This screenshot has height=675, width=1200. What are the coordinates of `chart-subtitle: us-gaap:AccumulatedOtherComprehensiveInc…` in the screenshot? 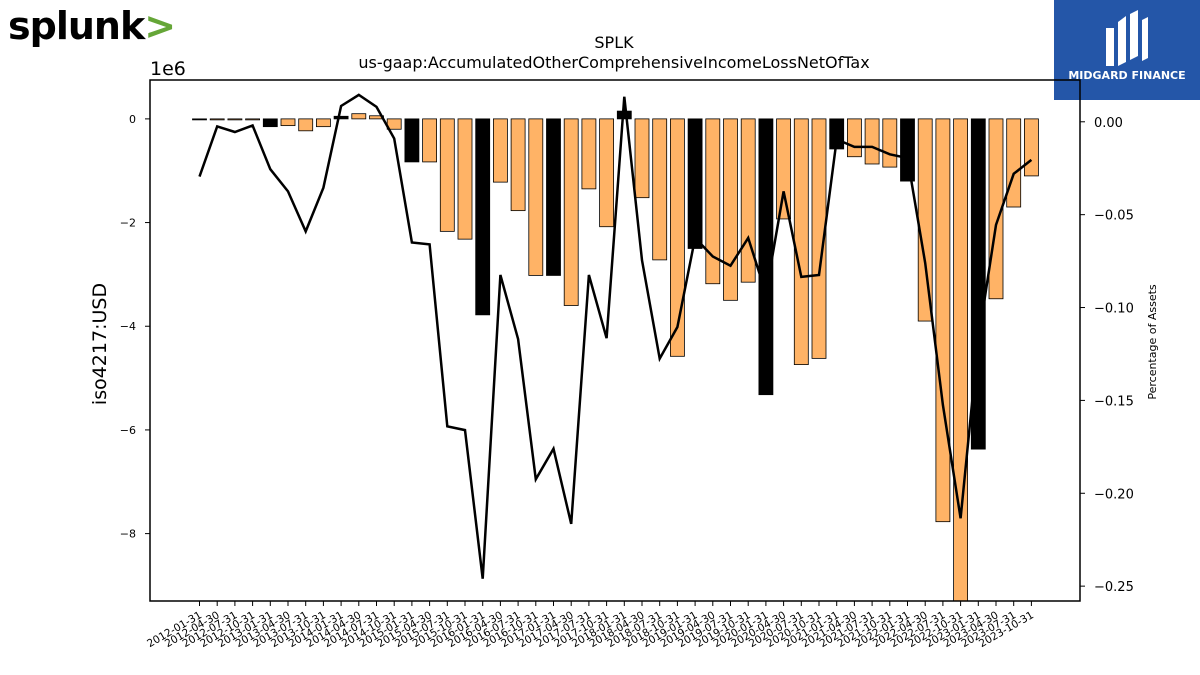 It's located at (613, 62).